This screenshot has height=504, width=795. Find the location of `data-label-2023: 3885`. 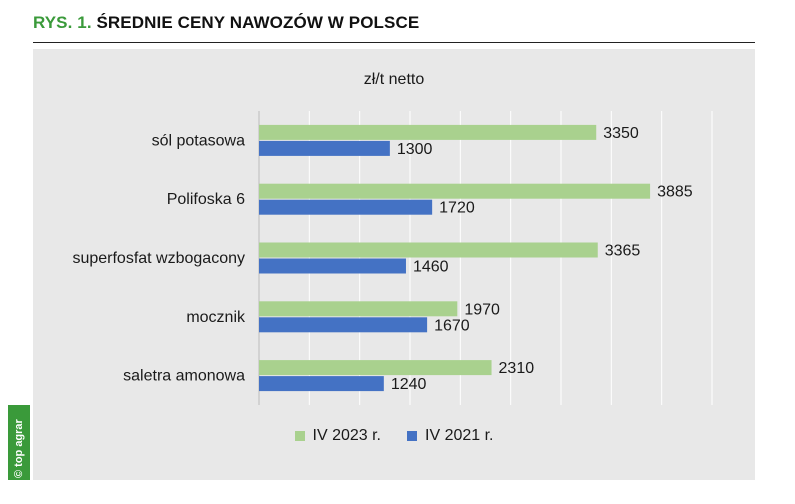

data-label-2023: 3885 is located at coordinates (675, 192).